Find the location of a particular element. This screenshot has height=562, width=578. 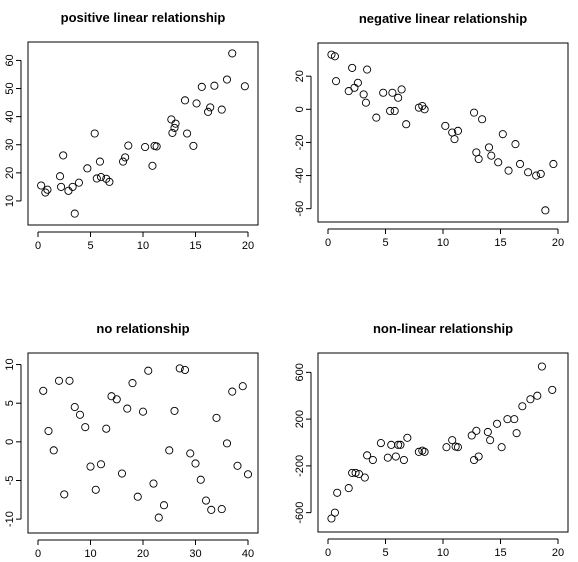

x-tick-label-positive: 20 is located at coordinates (248, 246).